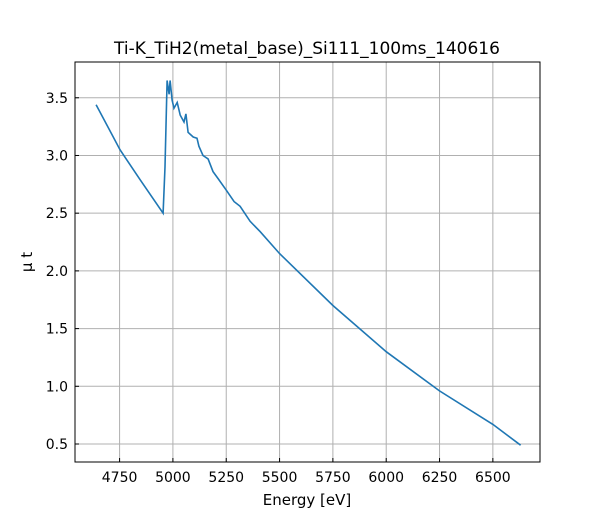 The height and width of the screenshot is (520, 600). Describe the element at coordinates (306, 49) in the screenshot. I see `chart-title: Ti-K_TiH2(metal_base)_Si111_100ms_140616` at that location.